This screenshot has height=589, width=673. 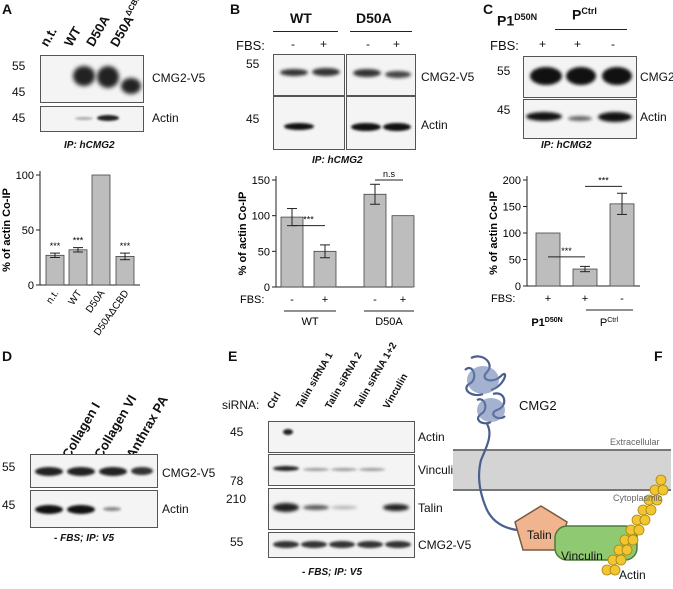 What do you see at coordinates (25, 176) in the screenshot?
I see `y-tick-label: 100` at bounding box center [25, 176].